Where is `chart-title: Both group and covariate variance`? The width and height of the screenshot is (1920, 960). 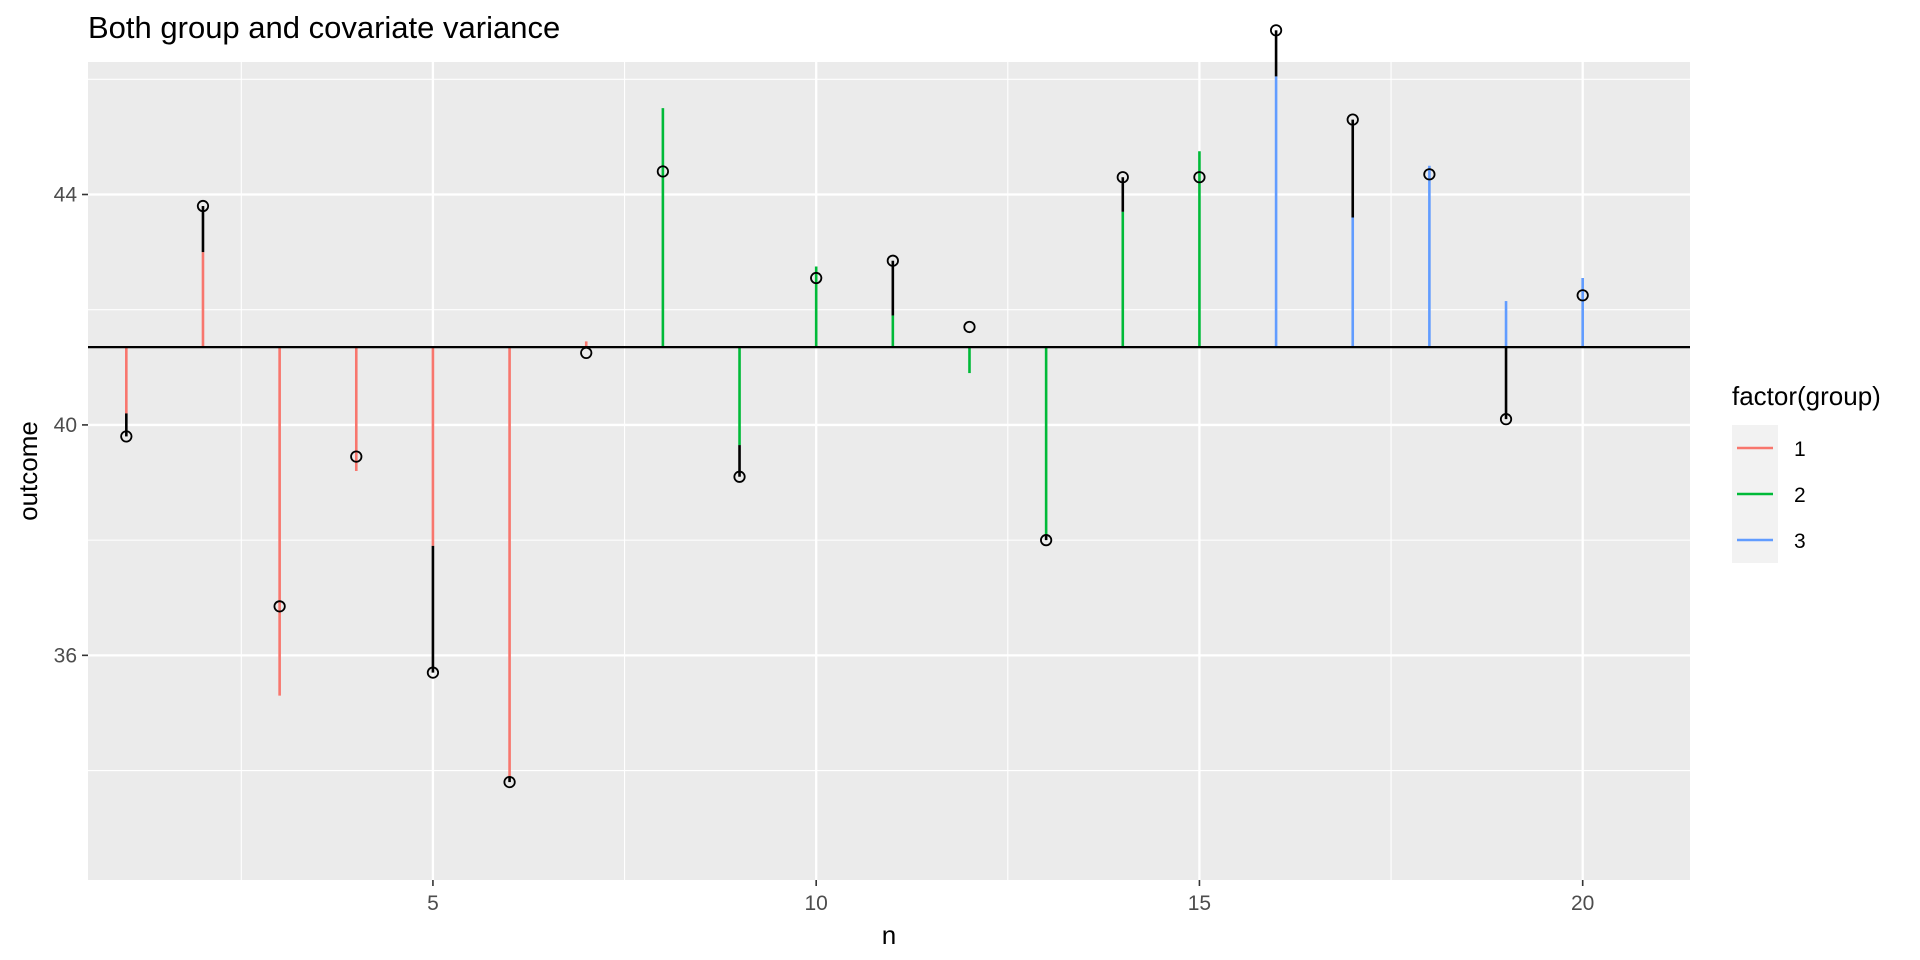
chart-title: Both group and covariate variance is located at coordinates (324, 27).